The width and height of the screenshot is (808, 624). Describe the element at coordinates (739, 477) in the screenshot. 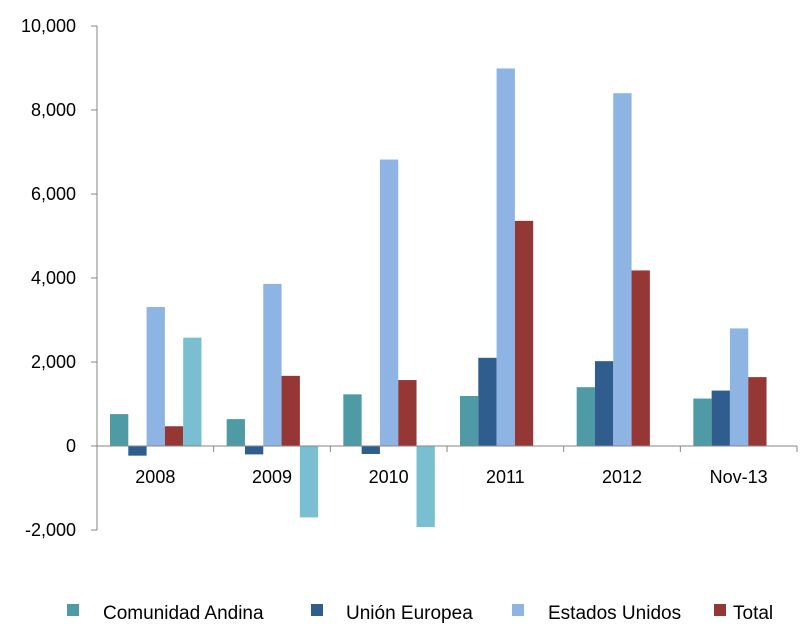

I see `x-tick-label: Nov-13` at that location.